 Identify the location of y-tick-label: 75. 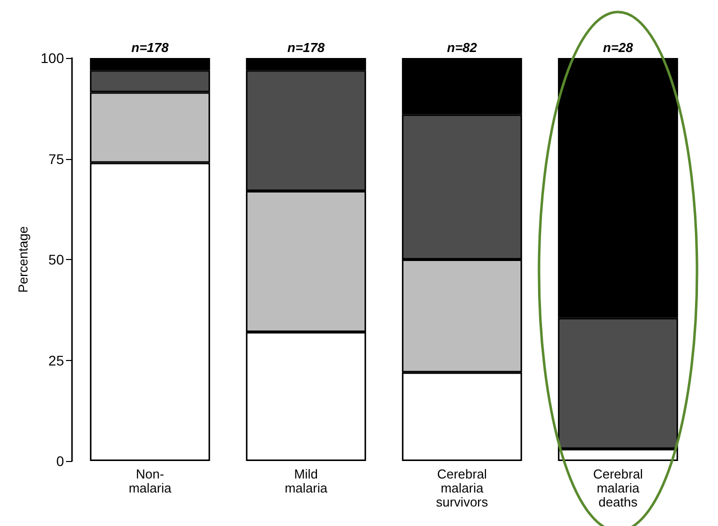
(56, 158).